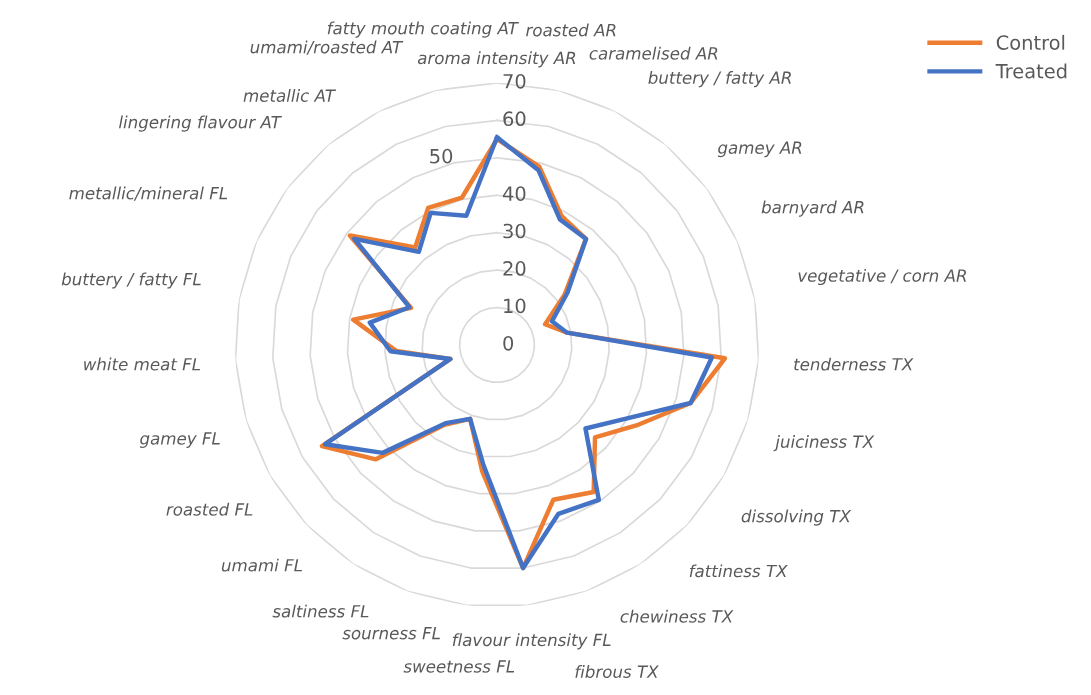  Describe the element at coordinates (320, 611) in the screenshot. I see `spoke-label: saltiness FL` at that location.